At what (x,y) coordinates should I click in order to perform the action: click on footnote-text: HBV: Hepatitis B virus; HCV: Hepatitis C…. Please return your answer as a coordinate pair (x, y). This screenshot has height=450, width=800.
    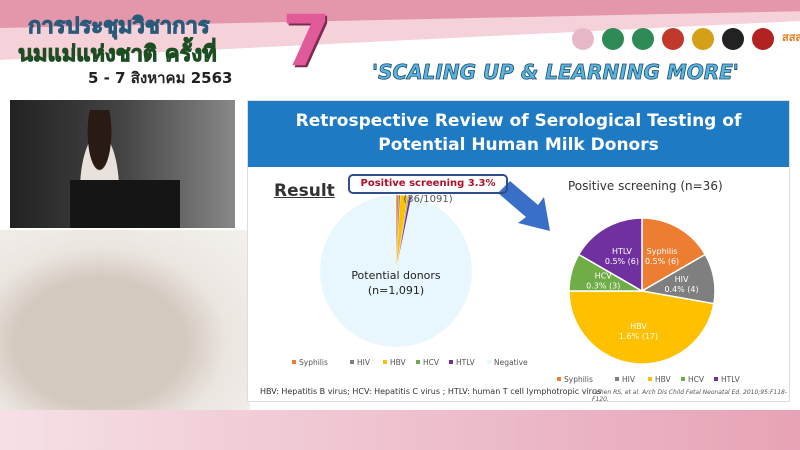
    Looking at the image, I should click on (431, 391).